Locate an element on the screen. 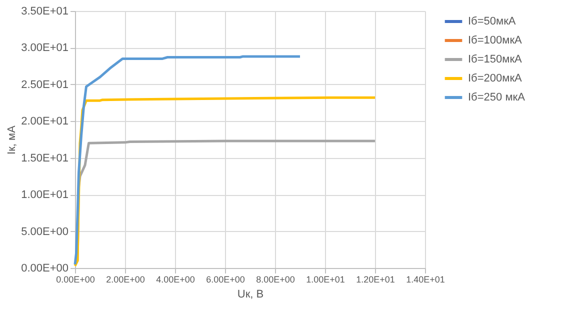  y-tick-label: 2.50E+01 is located at coordinates (44, 84).